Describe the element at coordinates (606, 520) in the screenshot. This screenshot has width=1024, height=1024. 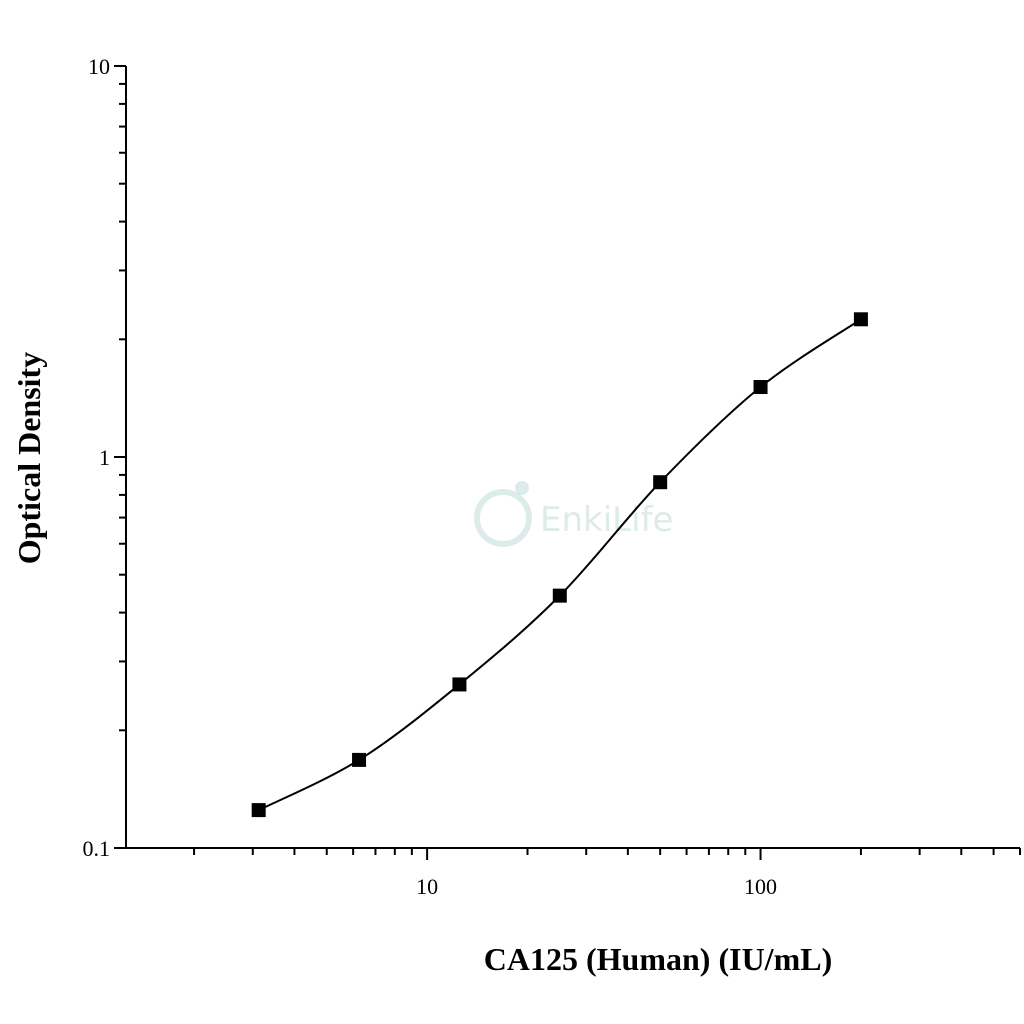
I see `watermark-text: EnkiLife` at that location.